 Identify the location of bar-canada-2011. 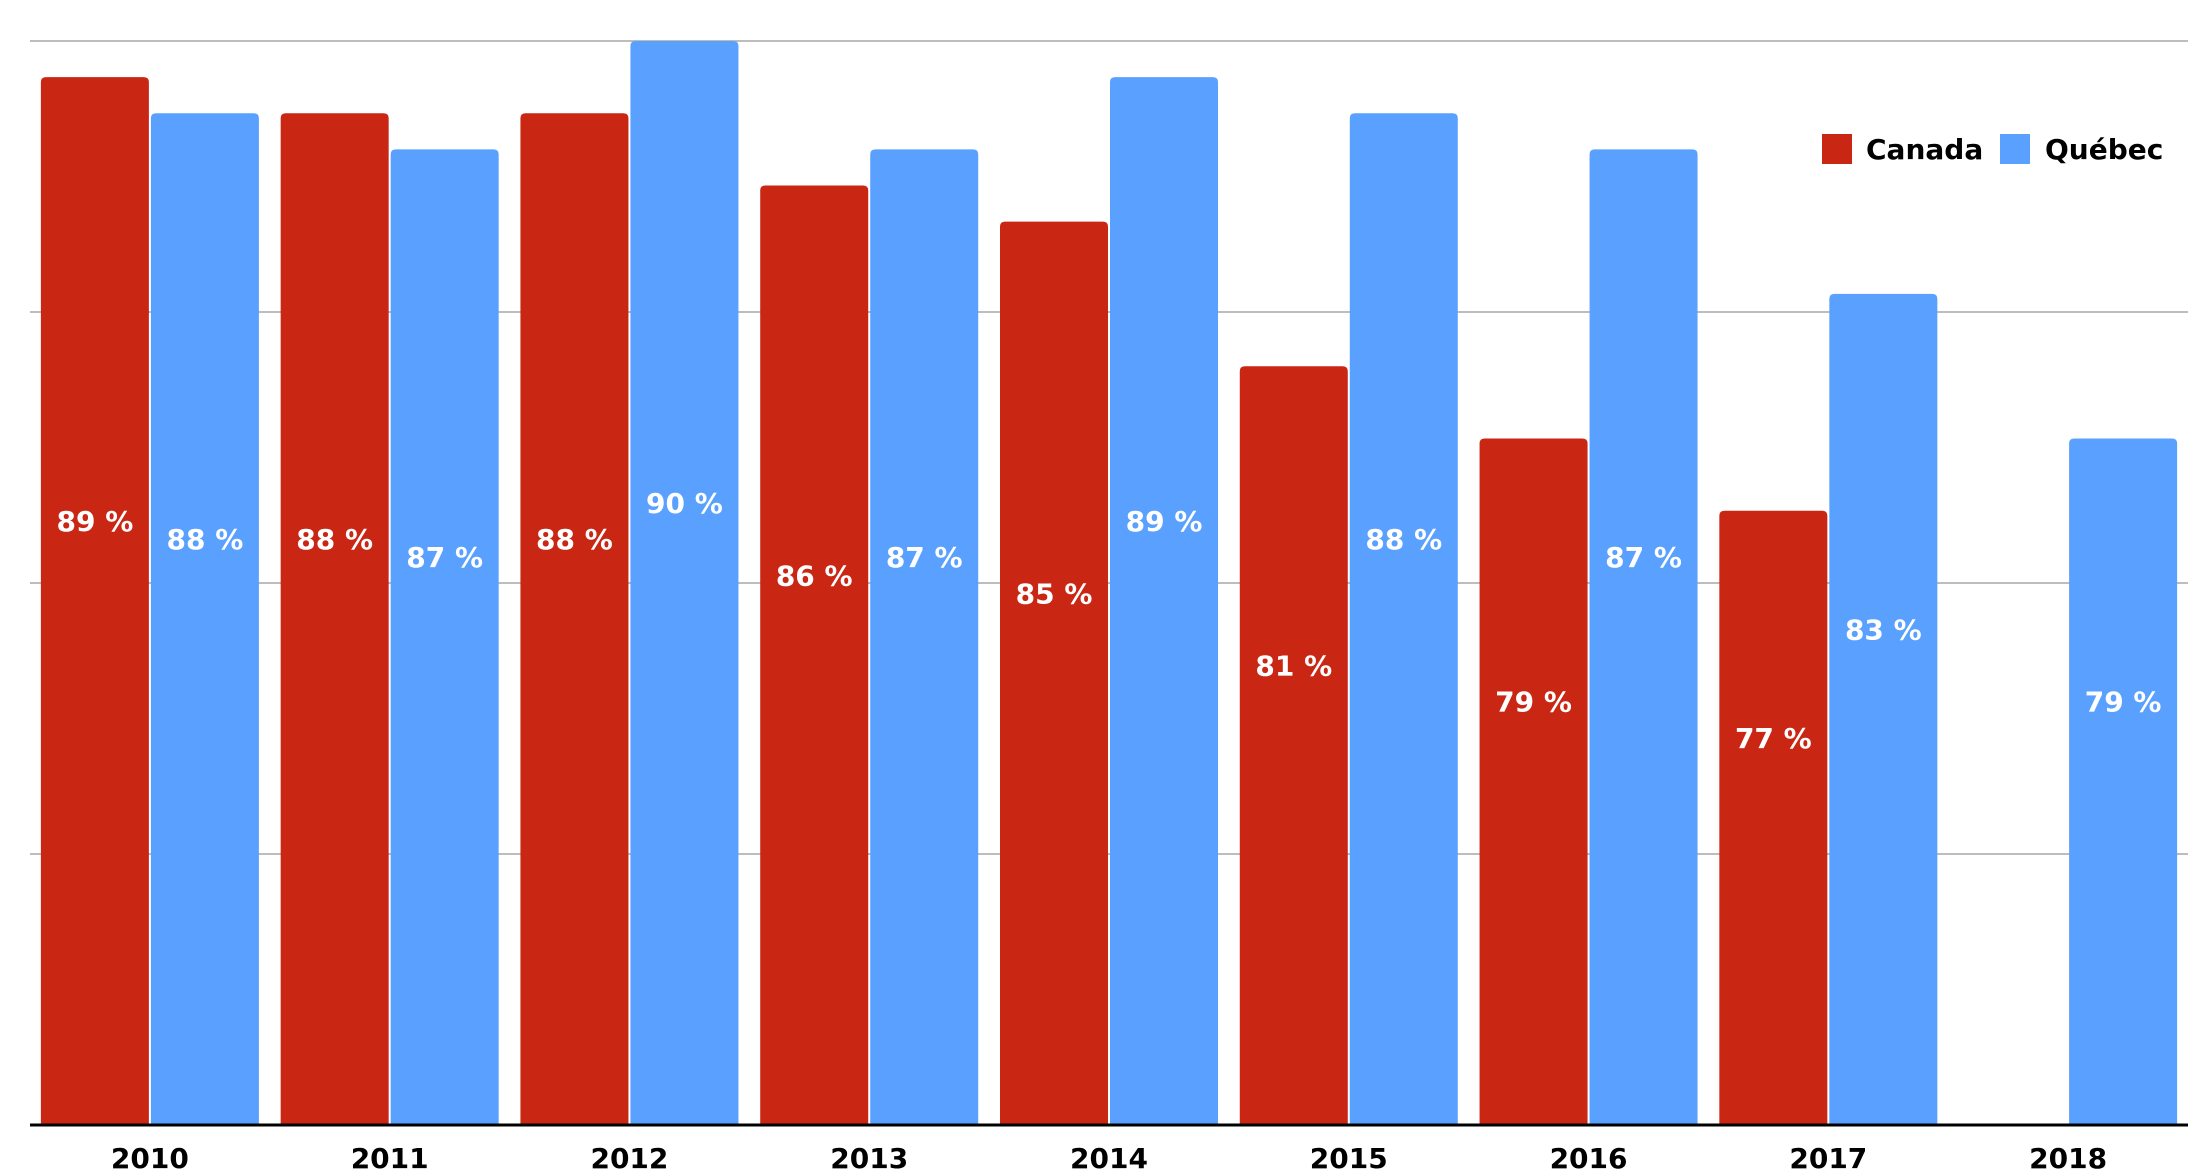
(334, 619).